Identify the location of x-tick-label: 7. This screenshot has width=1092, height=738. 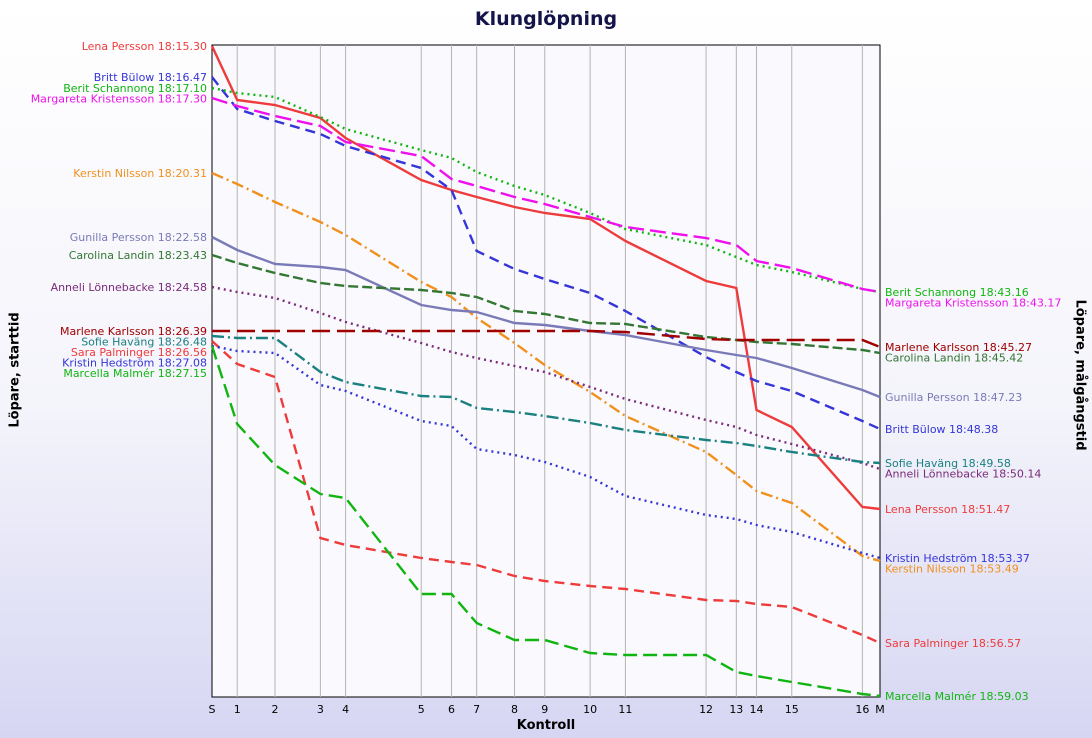
(476, 709).